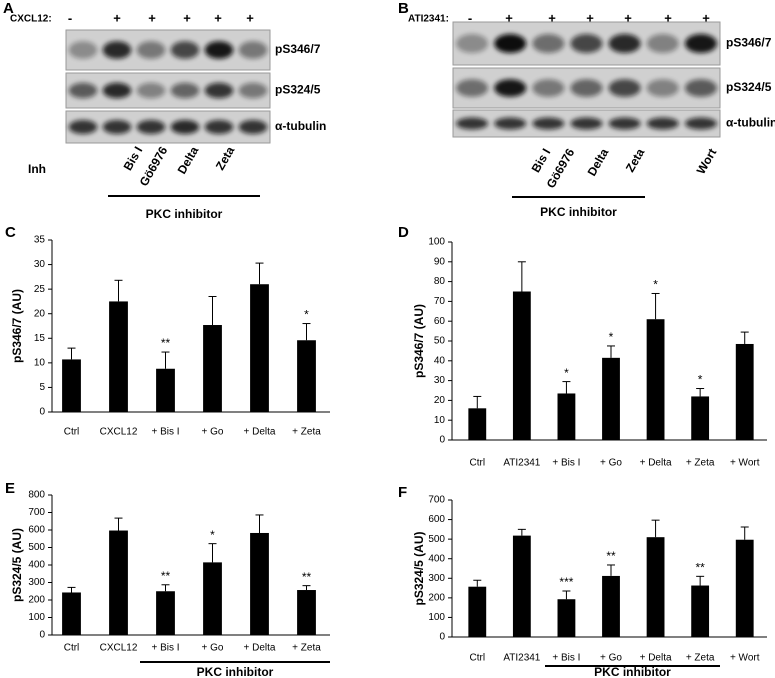 The image size is (775, 678). Describe the element at coordinates (440, 321) in the screenshot. I see `y-tick-label: 60` at that location.